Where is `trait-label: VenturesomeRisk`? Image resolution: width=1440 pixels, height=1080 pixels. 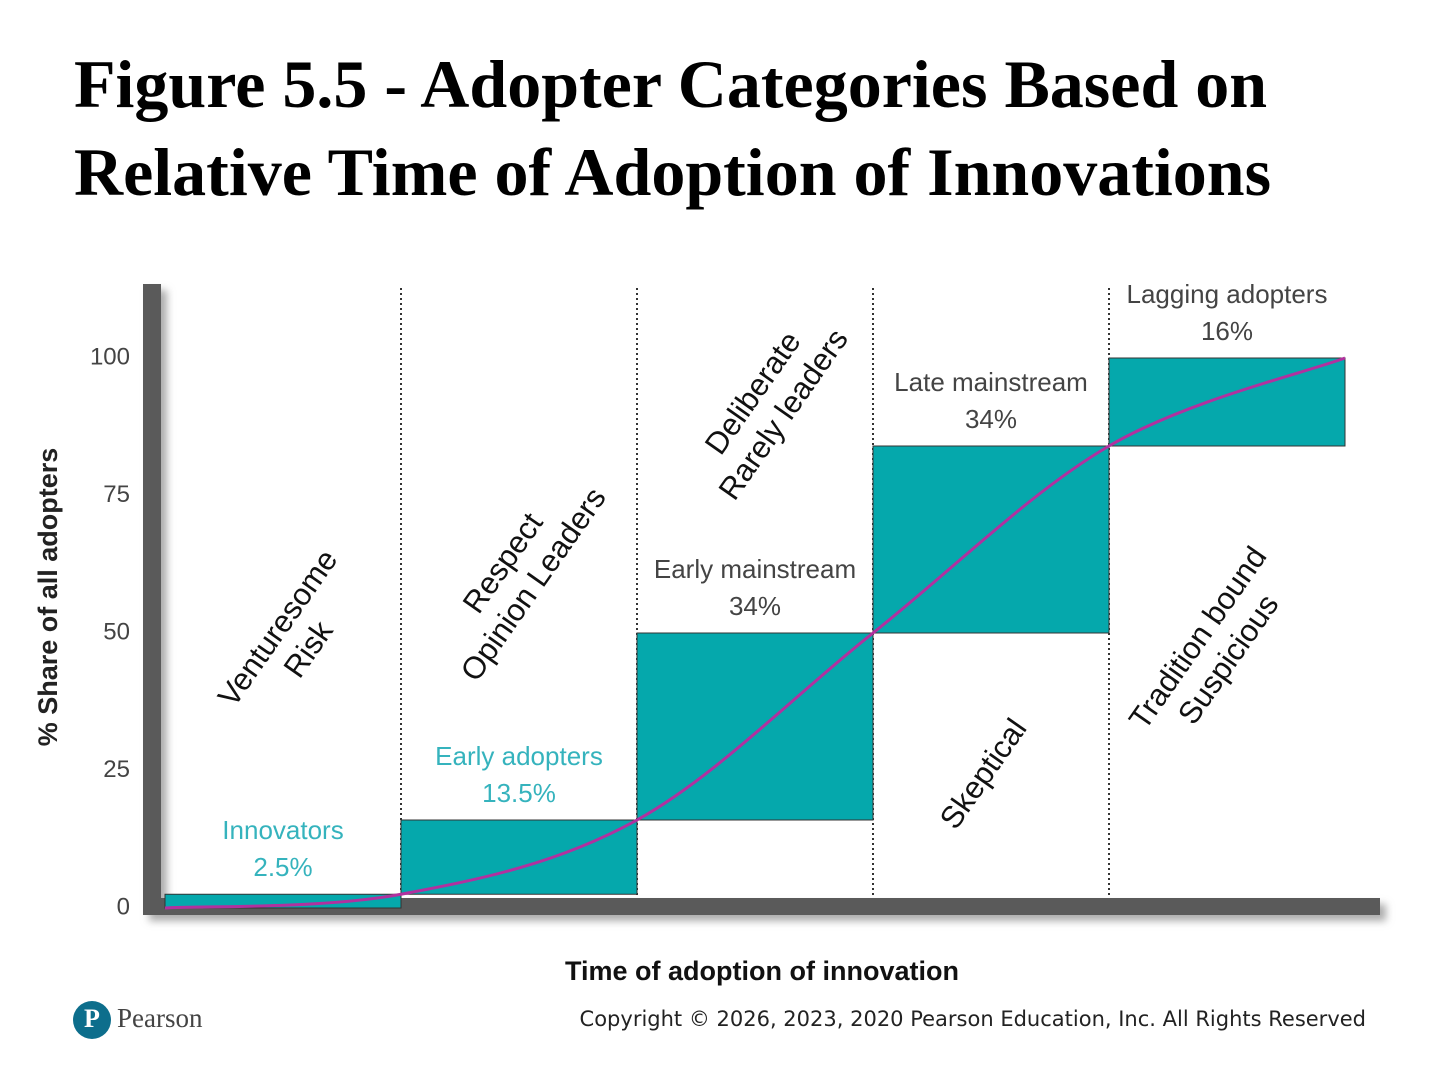 trait-label: VenturesomeRisk is located at coordinates (293, 638).